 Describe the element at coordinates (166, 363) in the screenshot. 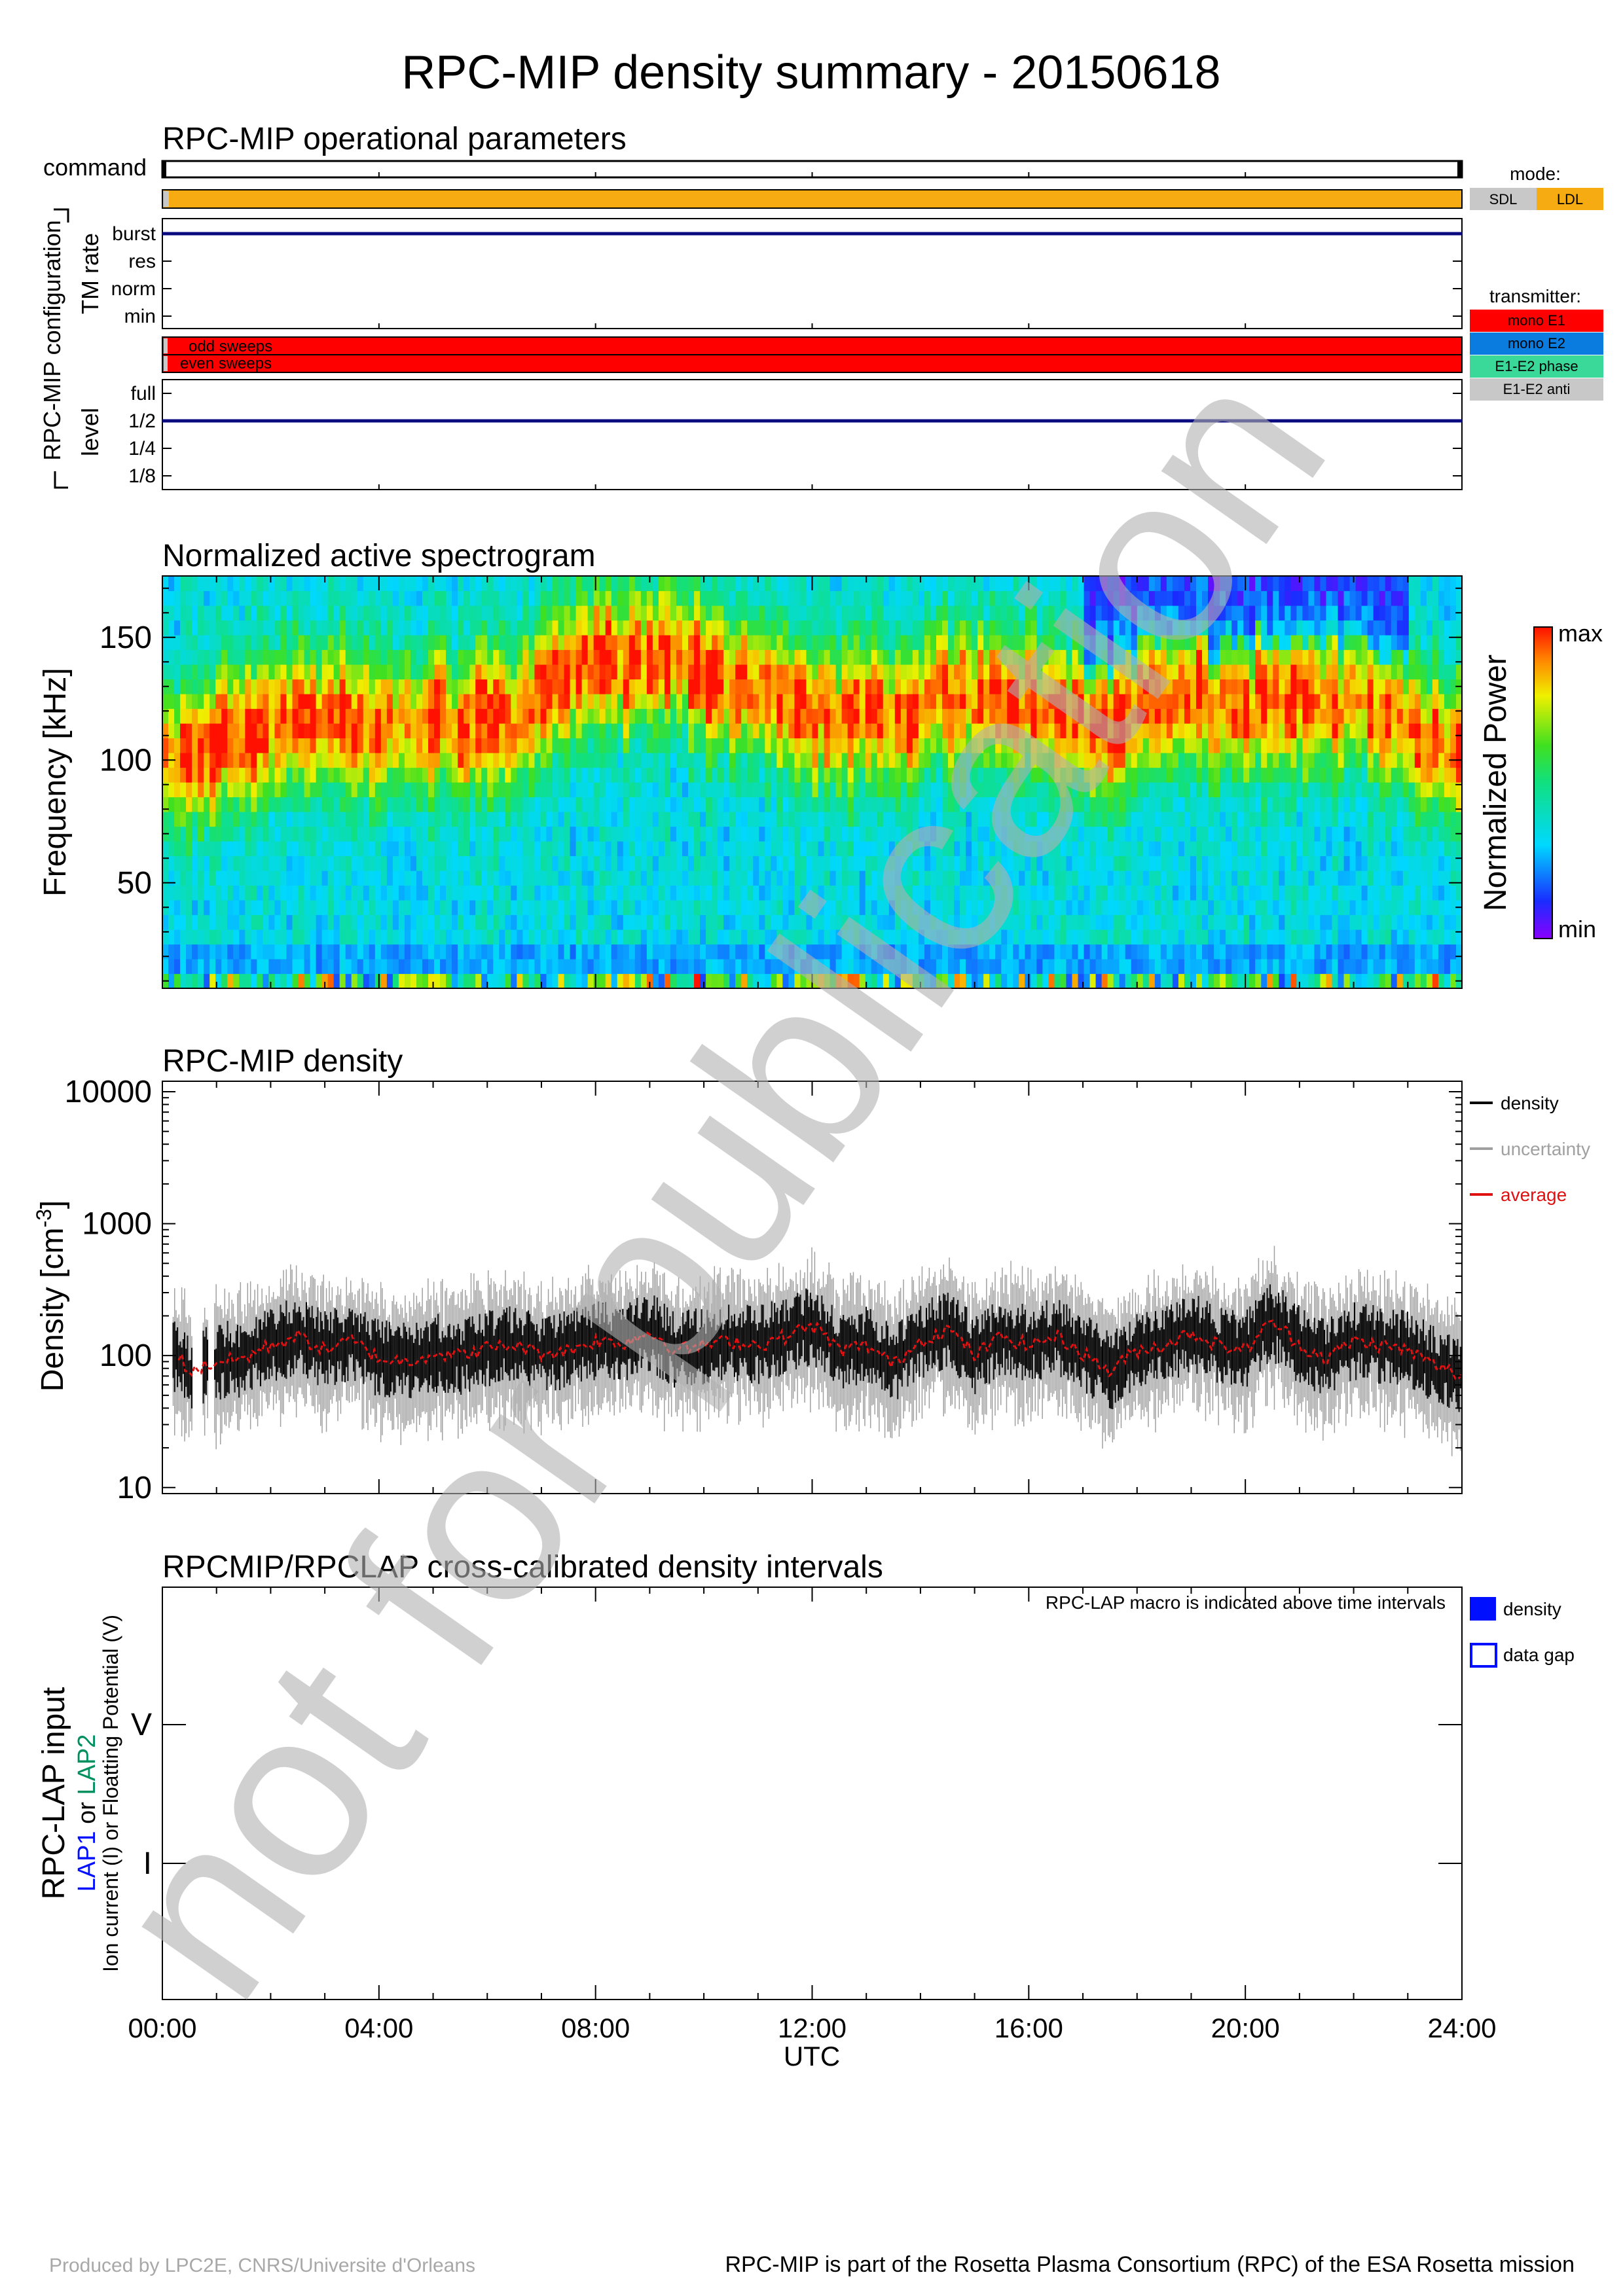

I see `even-sweeps-start` at that location.